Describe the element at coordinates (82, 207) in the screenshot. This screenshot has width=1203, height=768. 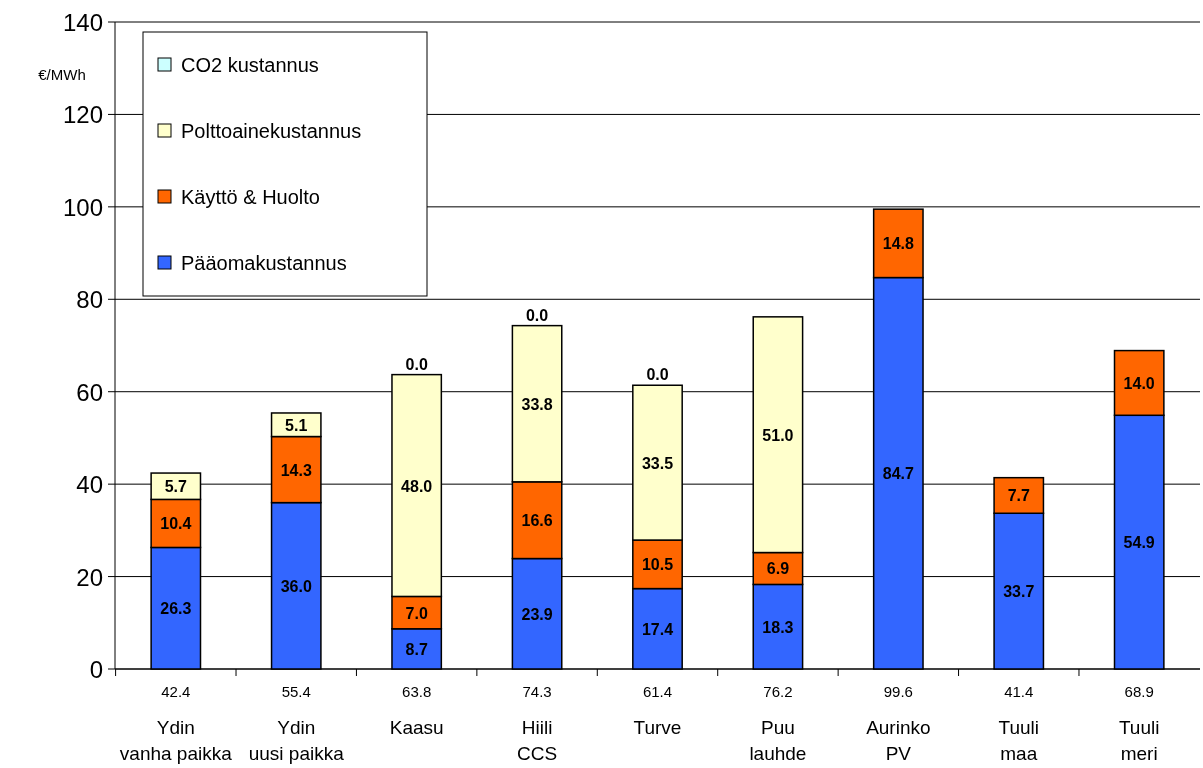
I see `y-tick-label: 100` at that location.